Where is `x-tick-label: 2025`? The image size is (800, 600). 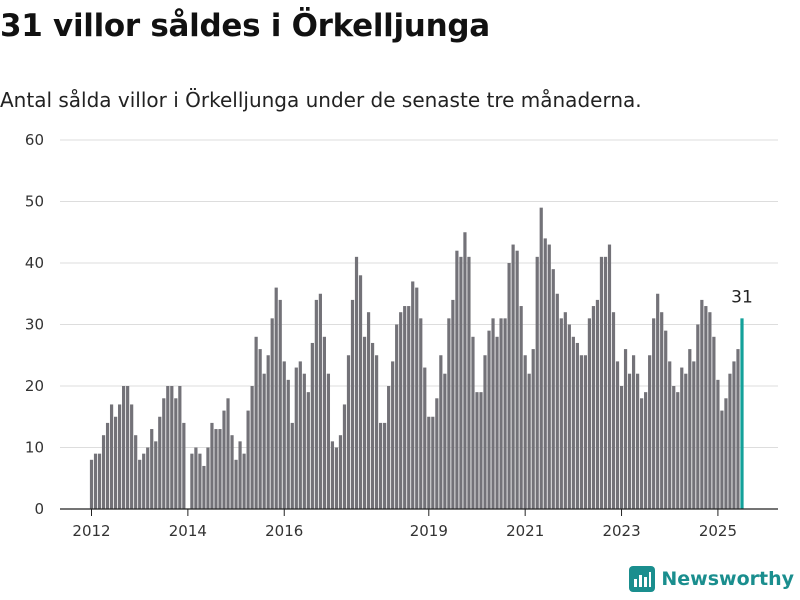
x-tick-label: 2025 is located at coordinates (718, 531).